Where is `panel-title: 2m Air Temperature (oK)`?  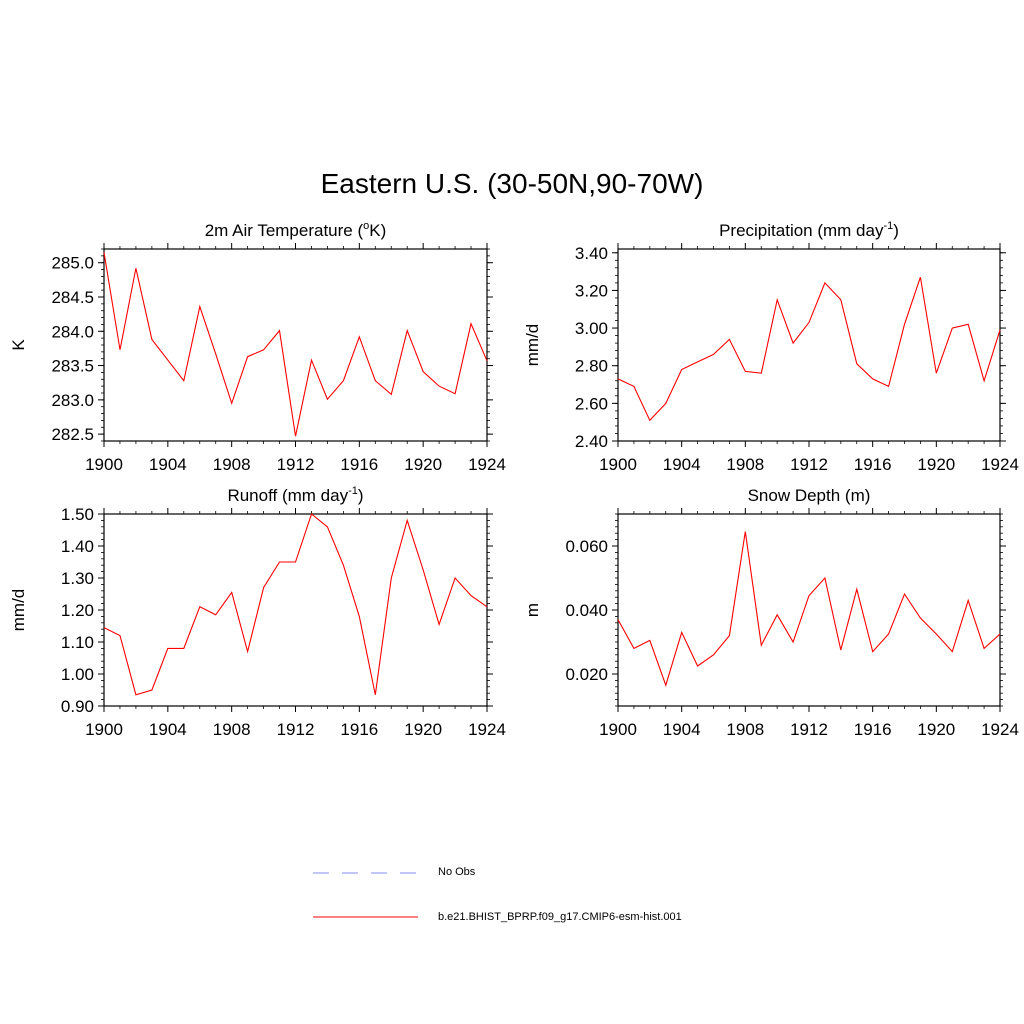
panel-title: 2m Air Temperature (oK) is located at coordinates (296, 230).